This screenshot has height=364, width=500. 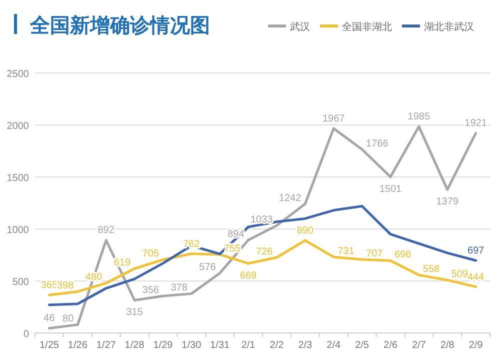 What do you see at coordinates (367, 27) in the screenshot?
I see `legend-label: 全国非湖北` at bounding box center [367, 27].